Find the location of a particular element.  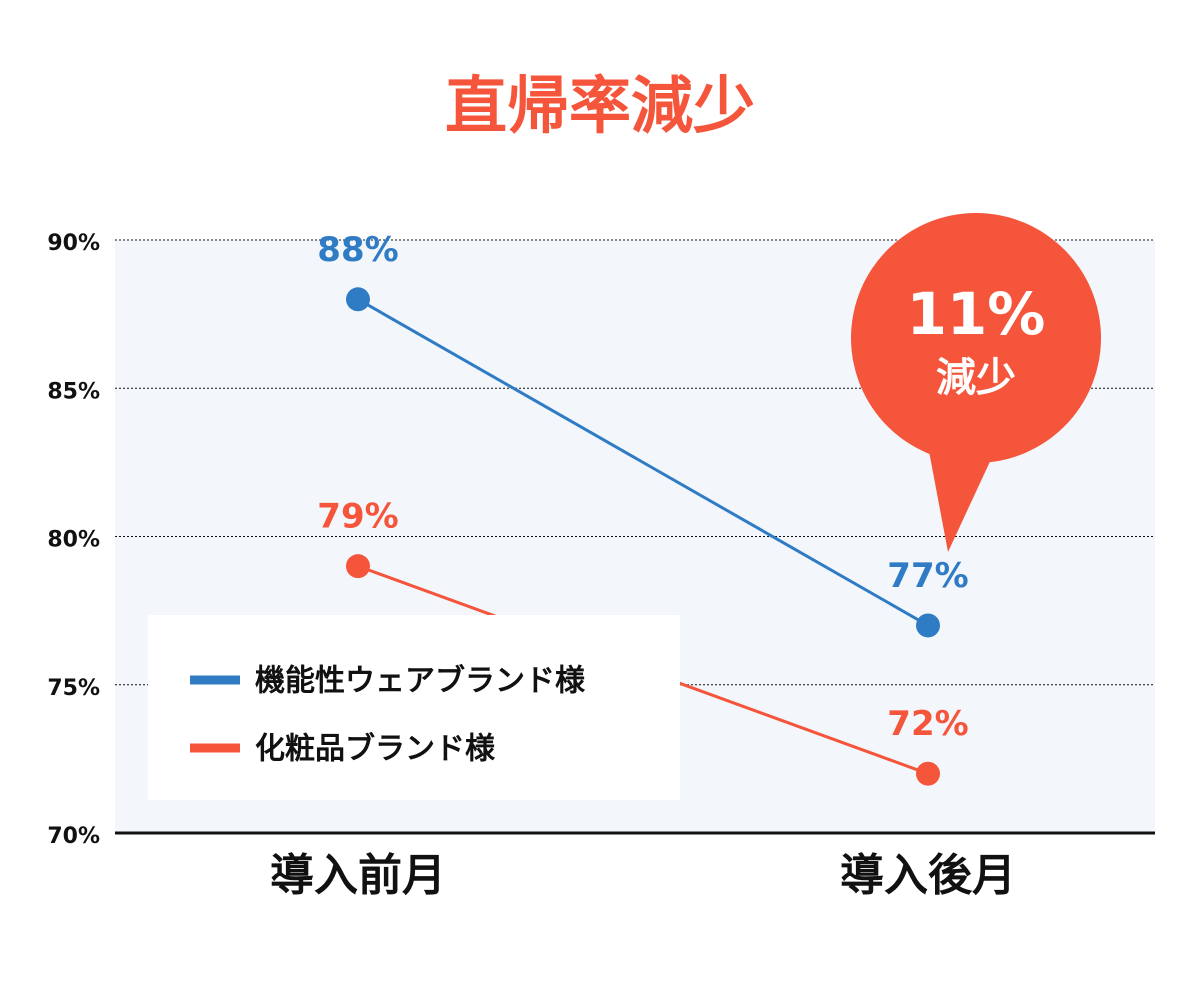

callout-bubble is located at coordinates (976, 338).